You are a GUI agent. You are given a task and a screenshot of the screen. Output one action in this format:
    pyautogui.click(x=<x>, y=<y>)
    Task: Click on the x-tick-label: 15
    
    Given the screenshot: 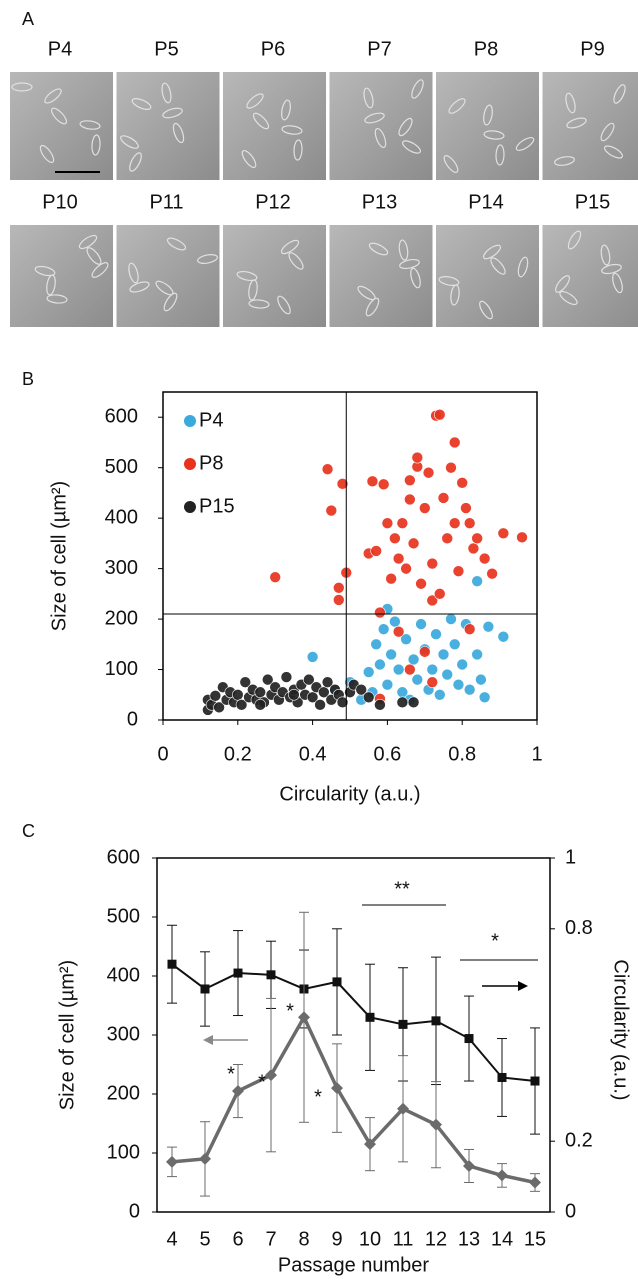 What is the action you would take?
    pyautogui.click(x=535, y=1239)
    